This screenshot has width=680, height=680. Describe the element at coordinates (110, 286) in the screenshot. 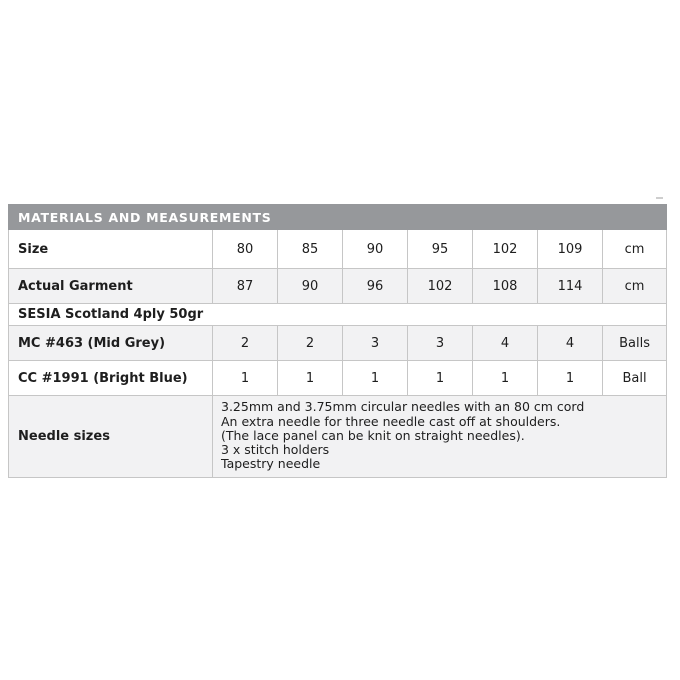

I see `actual-garment-row-label: Actual Garment` at that location.